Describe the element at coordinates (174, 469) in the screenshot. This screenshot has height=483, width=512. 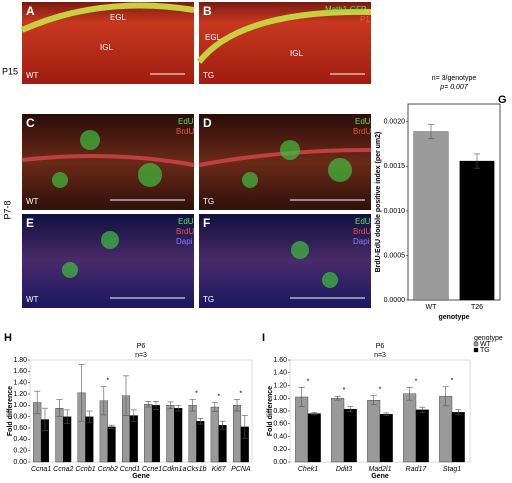
I see `x-tick-label: Cdkn1a` at that location.